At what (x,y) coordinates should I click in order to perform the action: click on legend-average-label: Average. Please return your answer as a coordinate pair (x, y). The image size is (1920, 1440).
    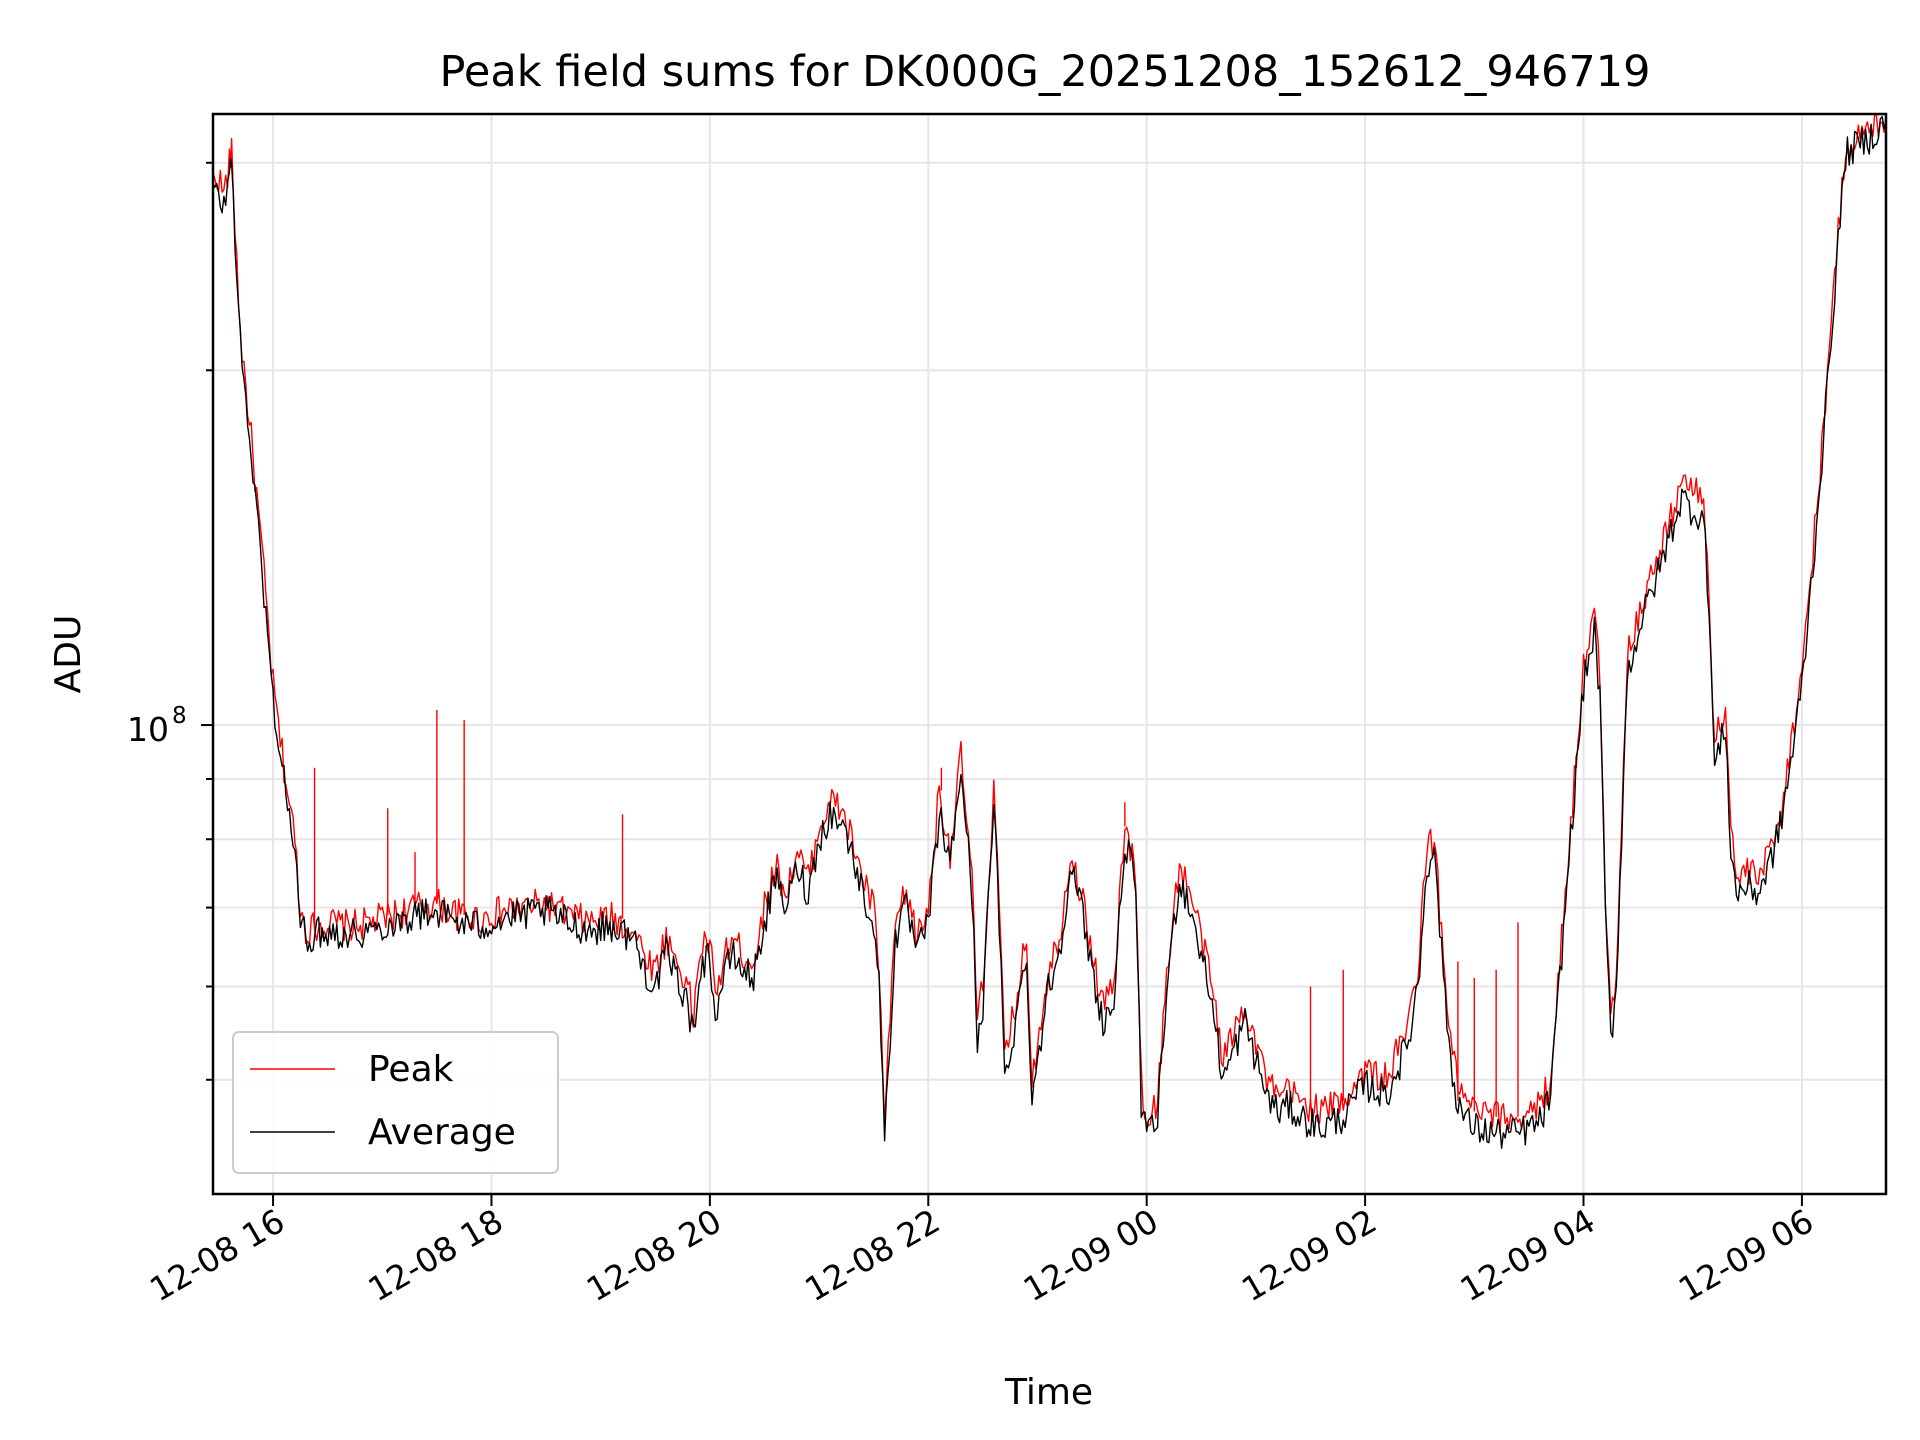
    Looking at the image, I should click on (442, 1132).